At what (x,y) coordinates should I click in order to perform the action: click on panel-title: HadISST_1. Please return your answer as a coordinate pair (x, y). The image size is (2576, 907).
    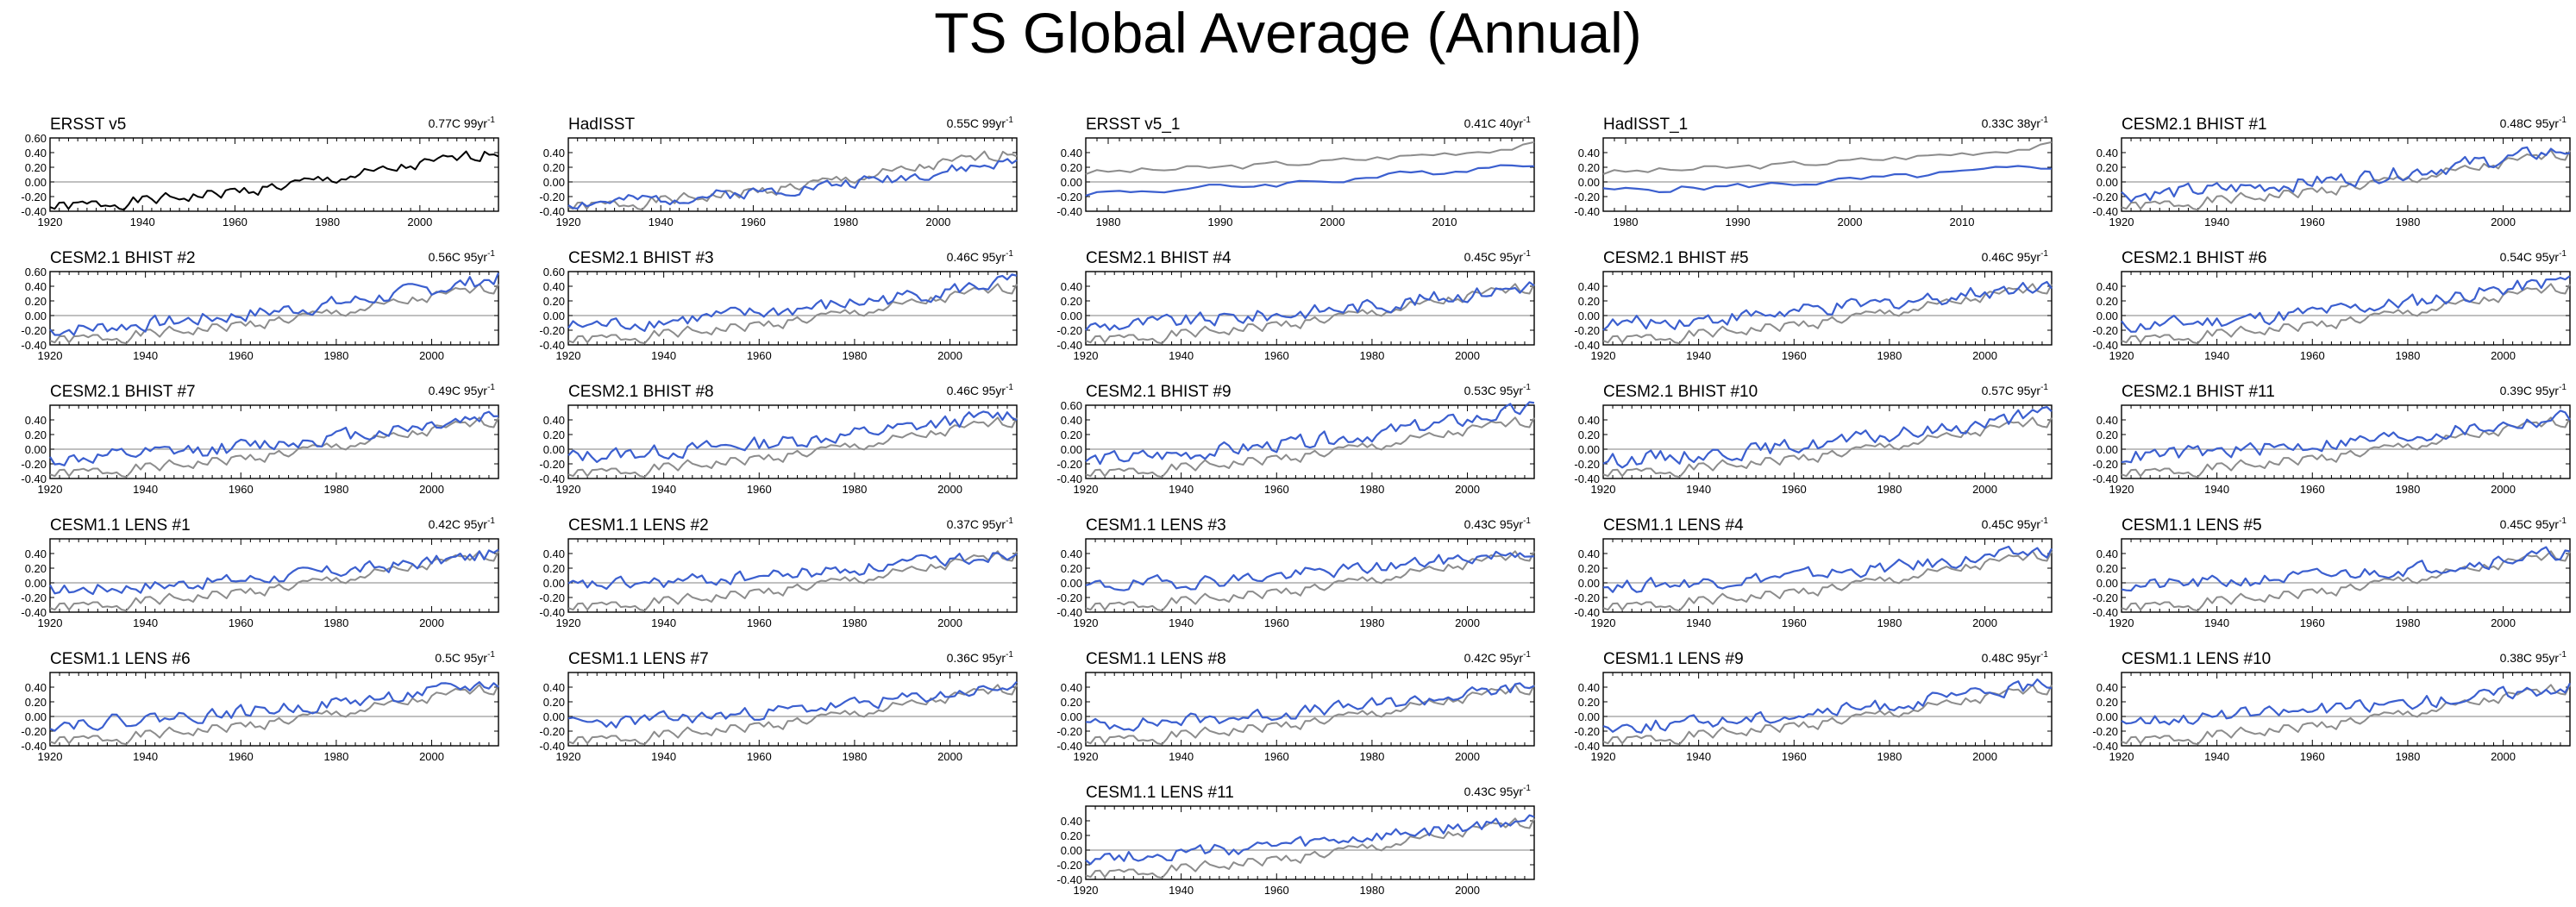
    Looking at the image, I should click on (1645, 125).